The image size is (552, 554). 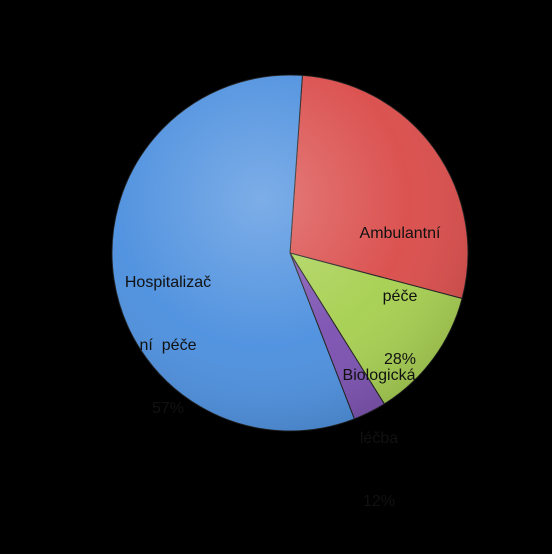 I want to click on slice-label-ambulantni: Ambulantní péče 28%, so click(x=400, y=296).